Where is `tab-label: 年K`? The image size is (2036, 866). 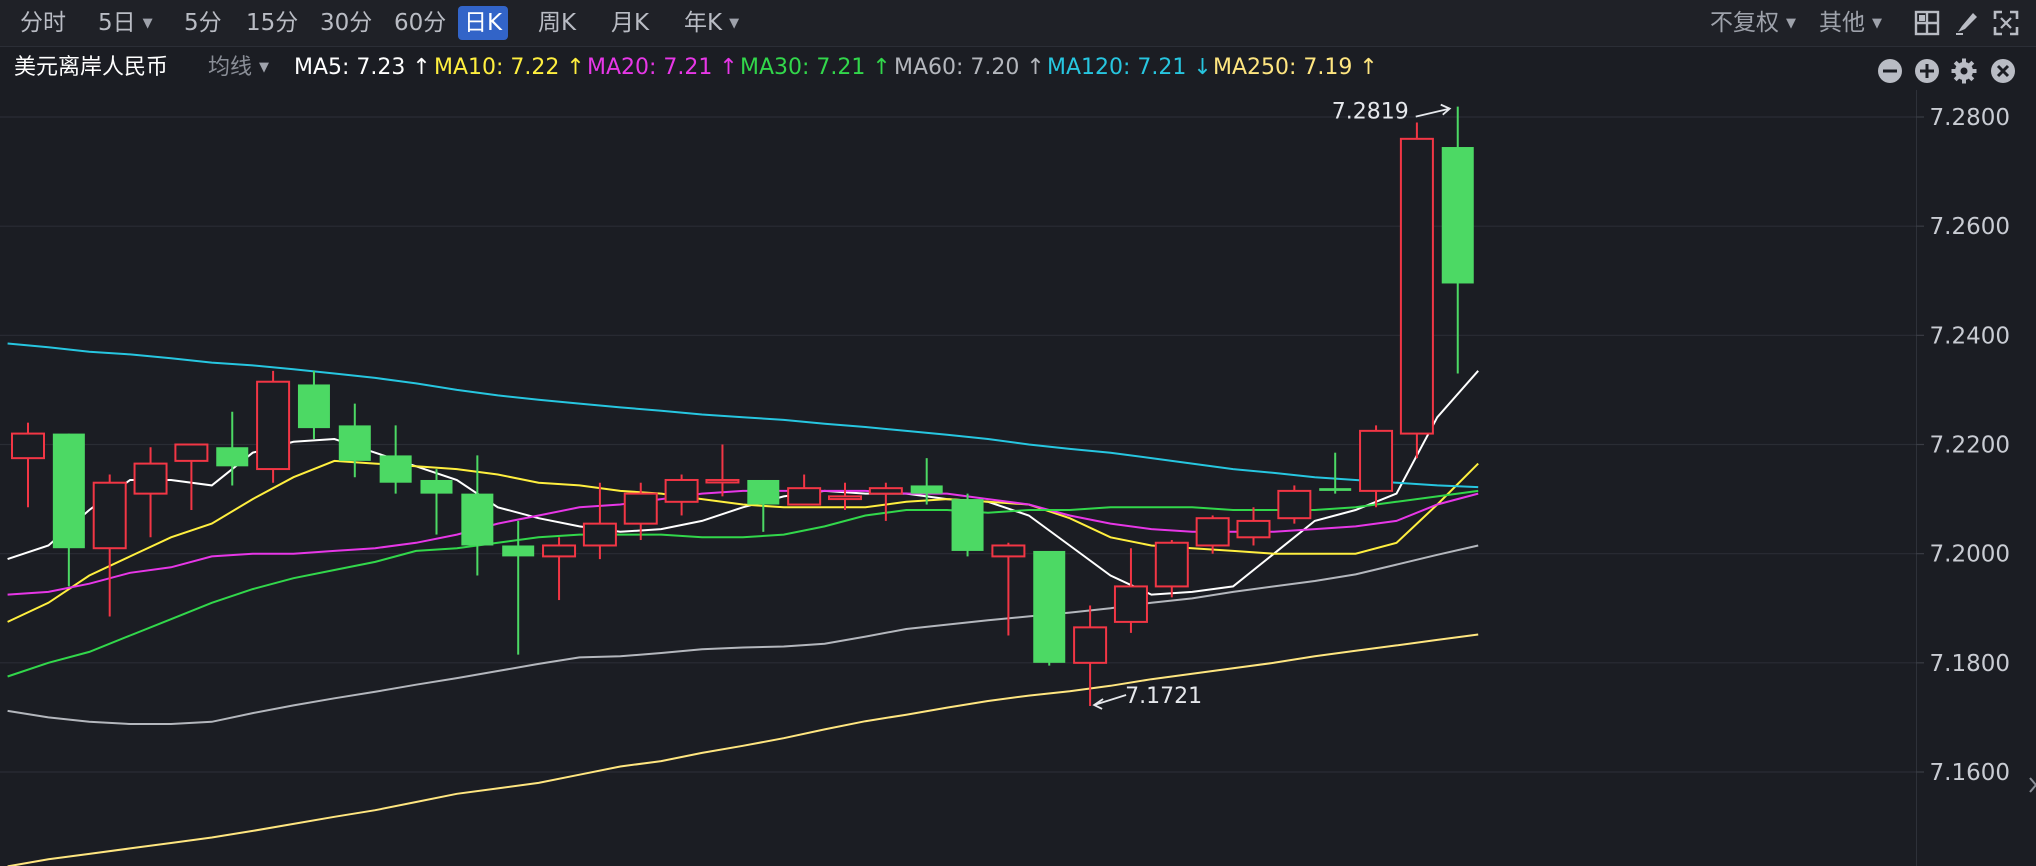
tab-label: 年K is located at coordinates (703, 23).